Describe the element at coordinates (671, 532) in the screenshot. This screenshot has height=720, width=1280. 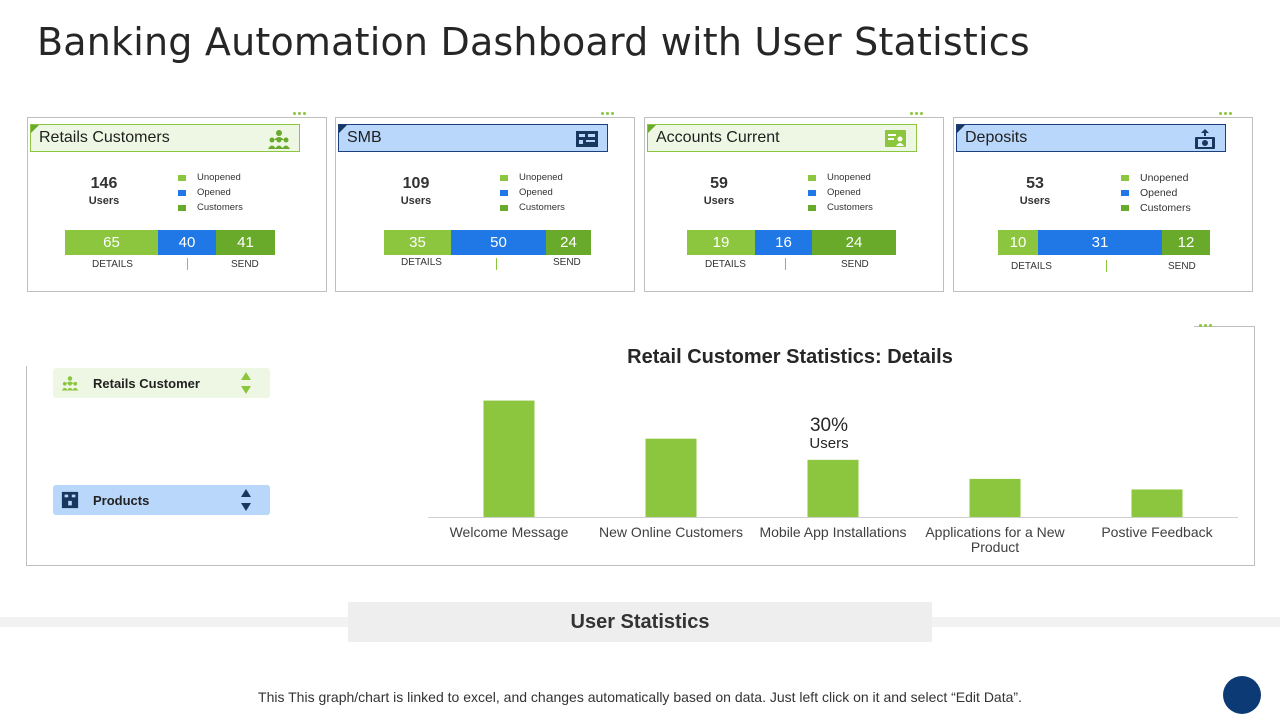
I see `x-tick-label: New Online Customers` at that location.